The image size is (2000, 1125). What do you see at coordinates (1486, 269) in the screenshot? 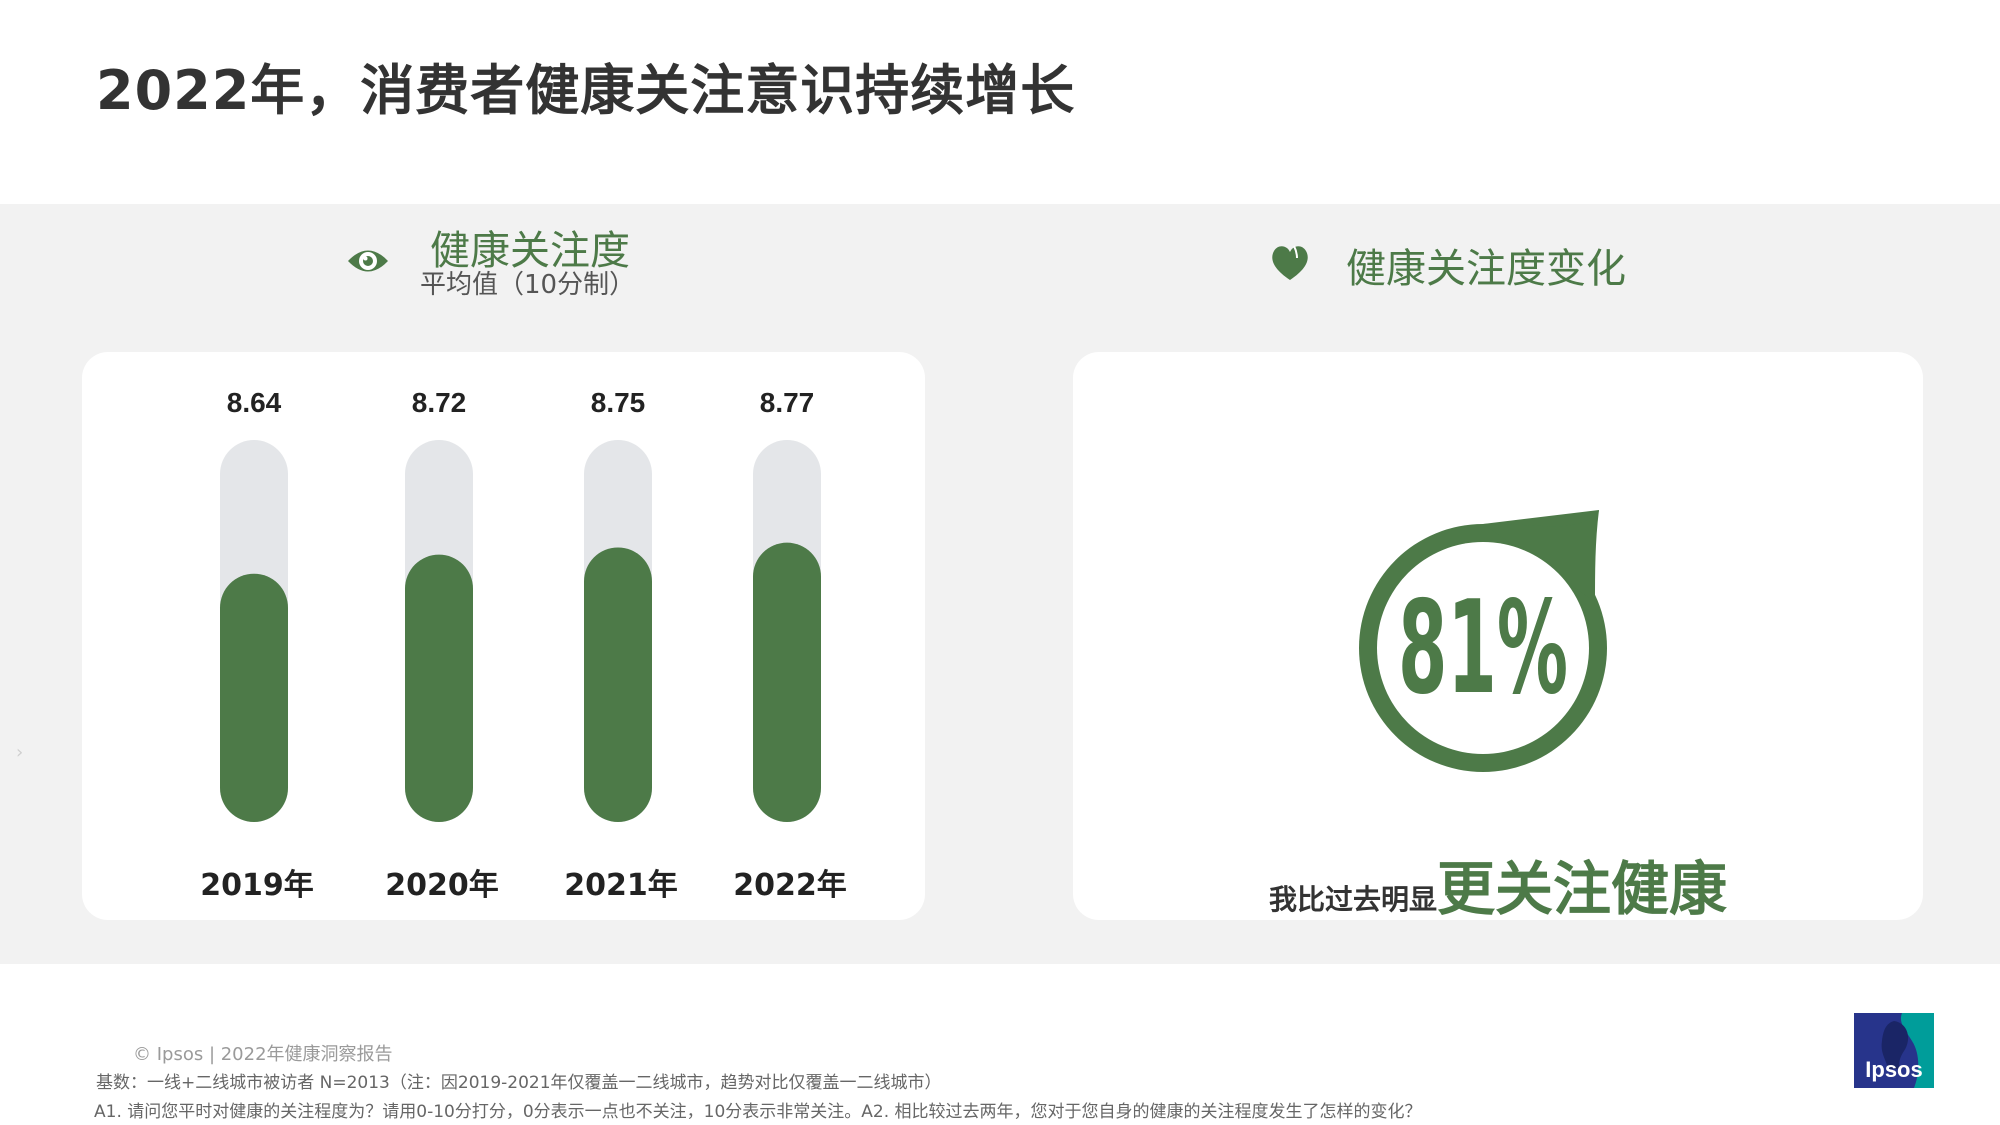
I see `attention-change-heading: 健康关注度变化` at bounding box center [1486, 269].